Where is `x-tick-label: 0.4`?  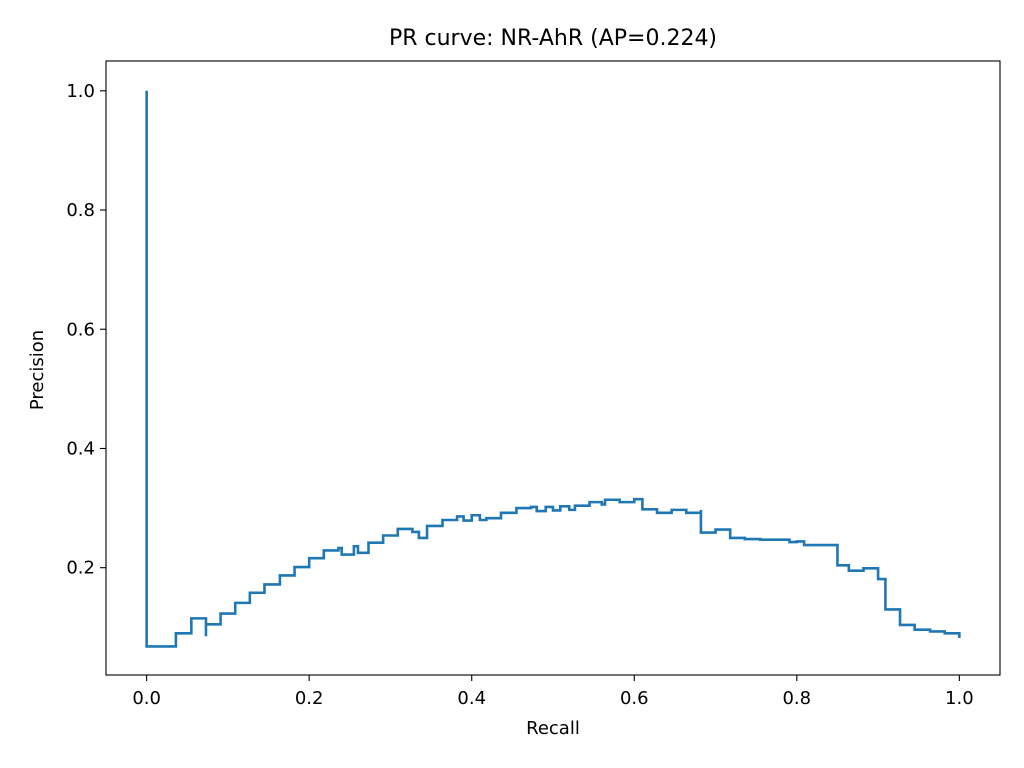
x-tick-label: 0.4 is located at coordinates (471, 698).